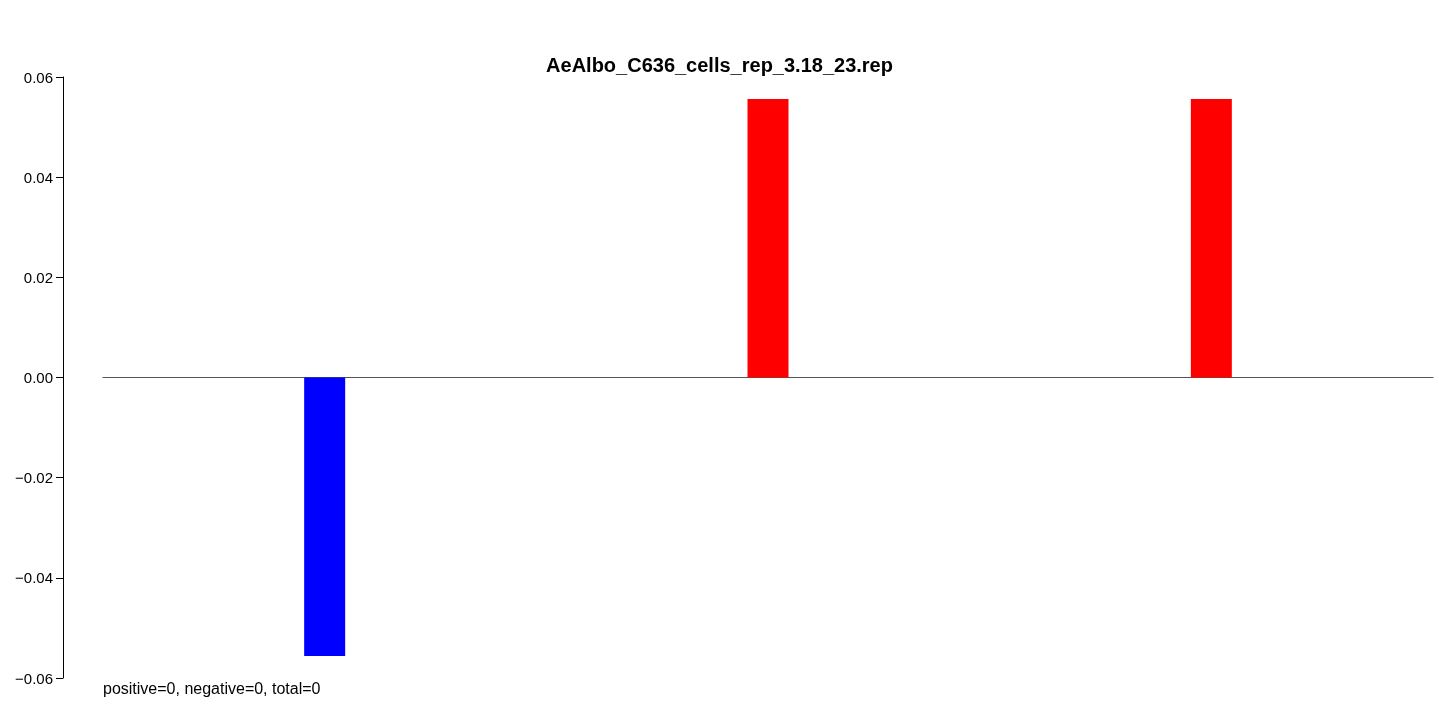  Describe the element at coordinates (38, 77) in the screenshot. I see `y-tick-label: 0.06` at that location.